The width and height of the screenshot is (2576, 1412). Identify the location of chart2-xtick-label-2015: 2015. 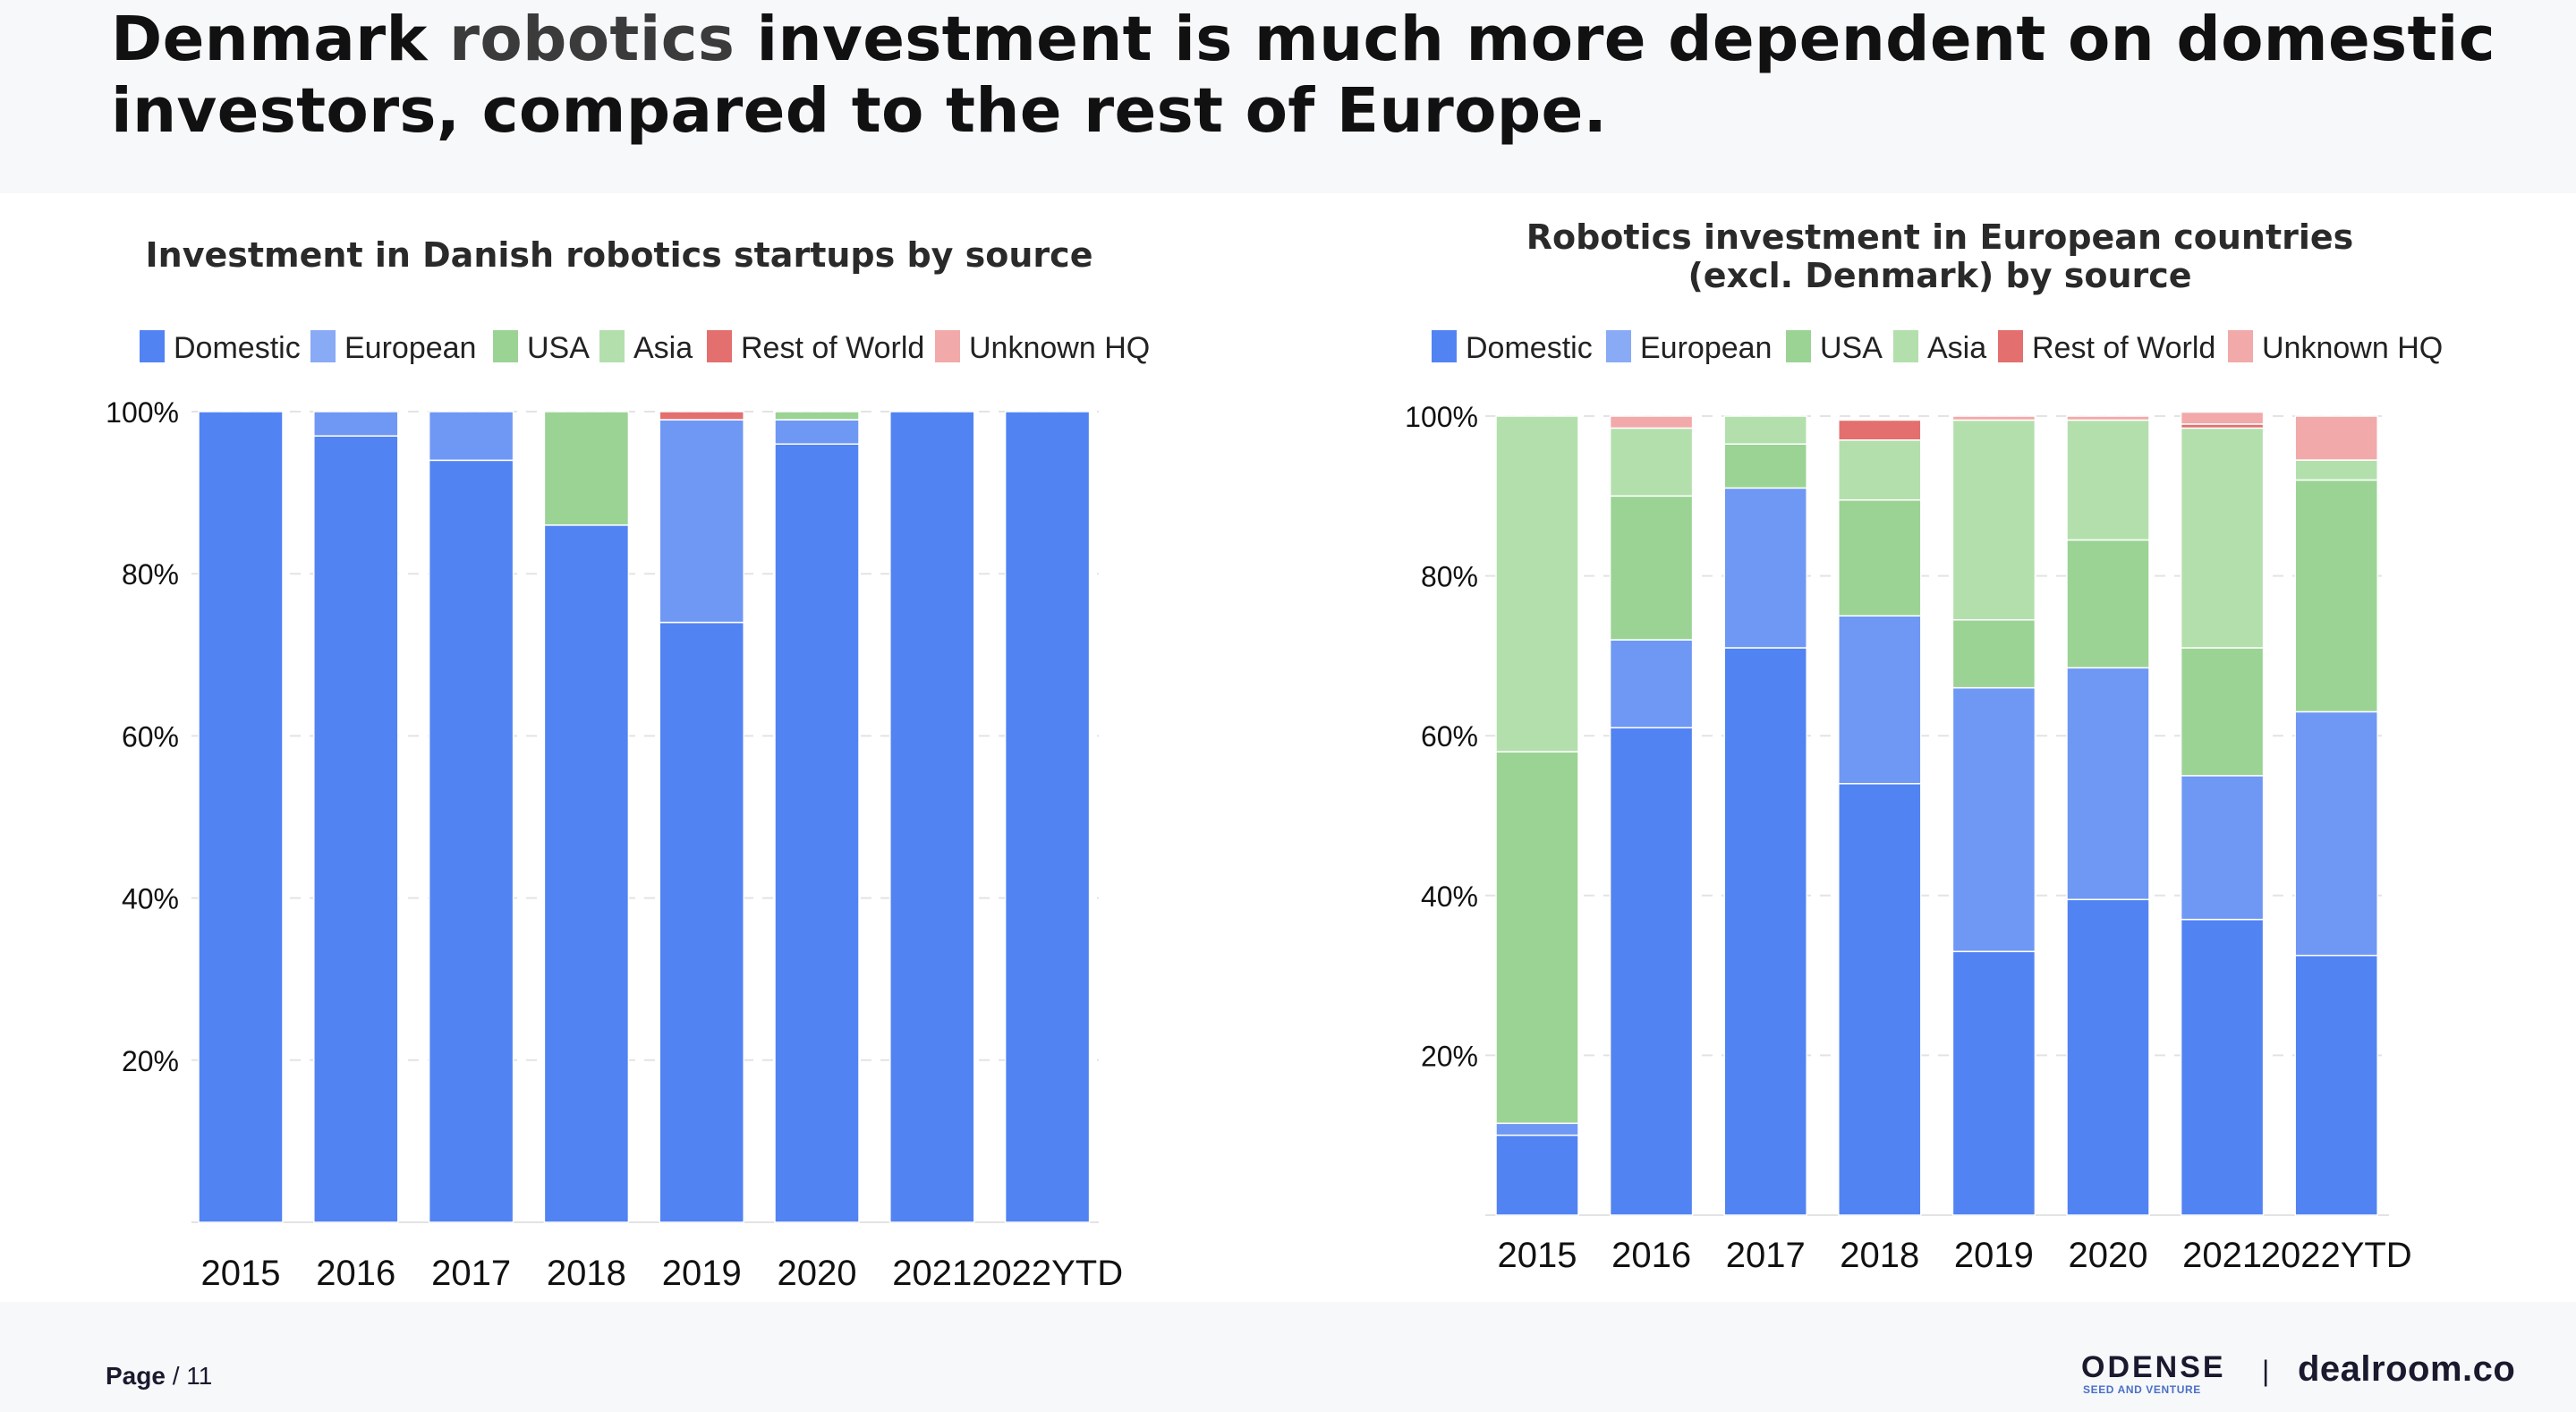
(1537, 1255).